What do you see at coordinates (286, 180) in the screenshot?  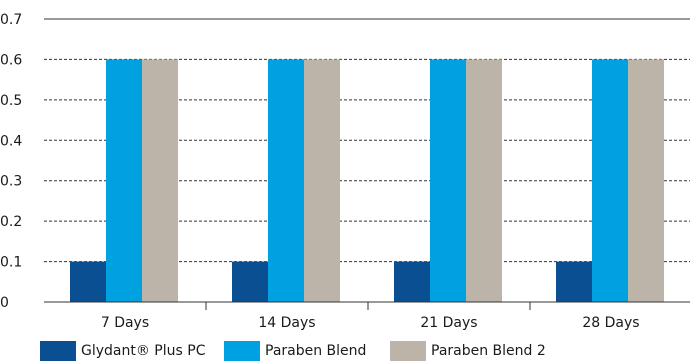 I see `bar-paraben-blend-14-days` at bounding box center [286, 180].